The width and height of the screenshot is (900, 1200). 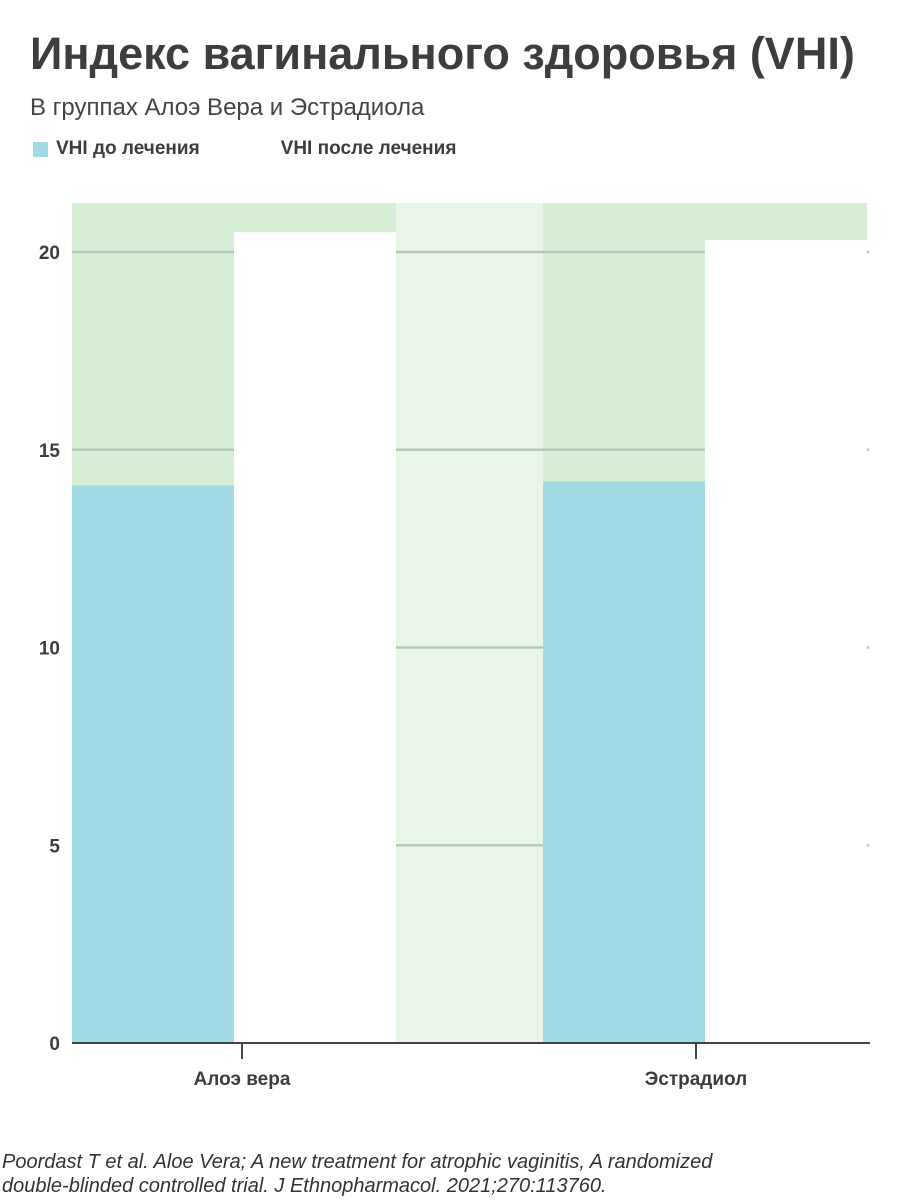 I want to click on x-tick-label: Эстрадиол, so click(x=696, y=1079).